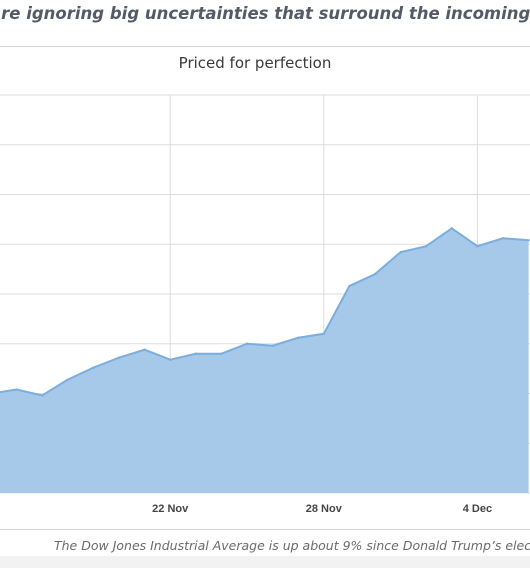 The width and height of the screenshot is (530, 568). I want to click on x-tick-label: 22 Nov, so click(170, 509).